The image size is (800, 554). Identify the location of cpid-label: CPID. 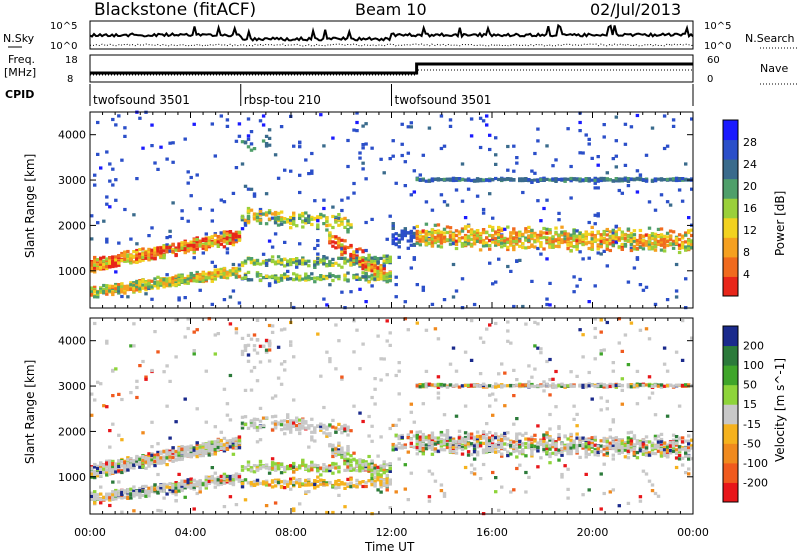
(19, 94).